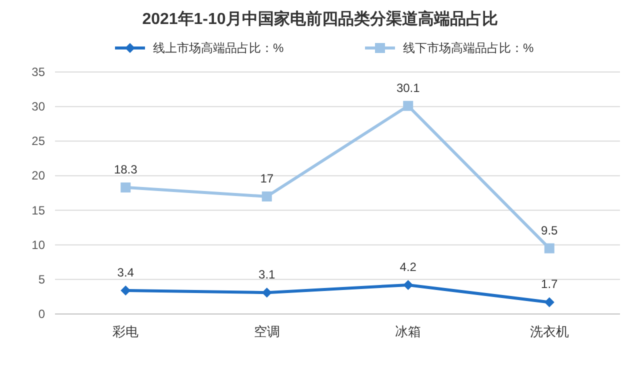 This screenshot has width=640, height=367. What do you see at coordinates (408, 331) in the screenshot?
I see `x-tick-label: 冰箱` at bounding box center [408, 331].